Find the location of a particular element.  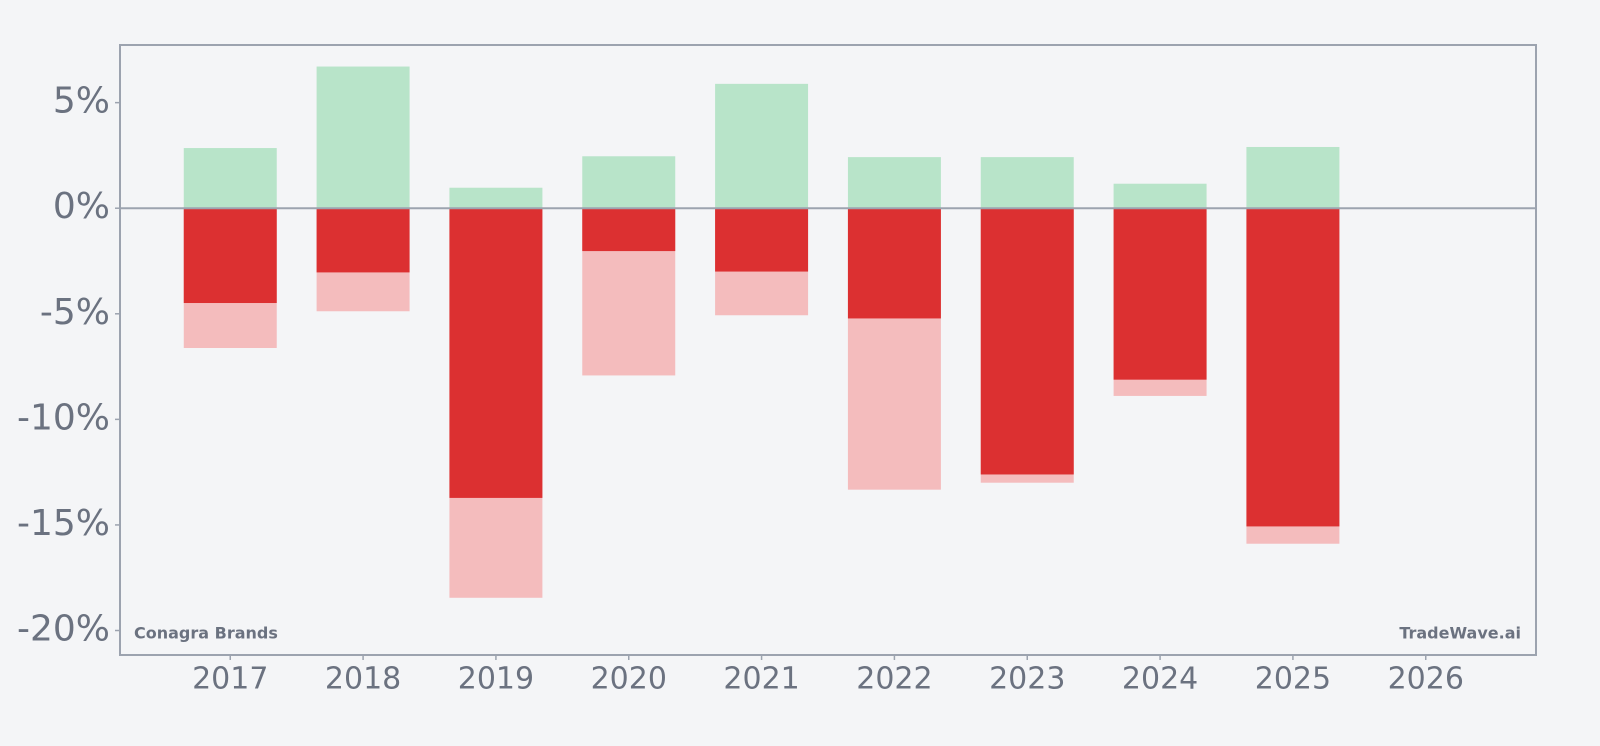

x-tick-label: 2022 is located at coordinates (894, 679).